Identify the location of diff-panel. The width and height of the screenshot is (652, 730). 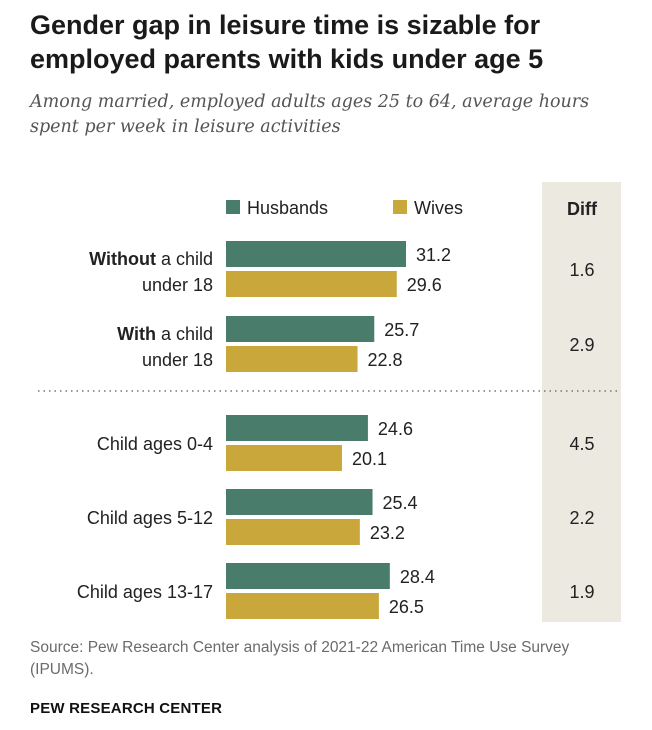
(581, 402).